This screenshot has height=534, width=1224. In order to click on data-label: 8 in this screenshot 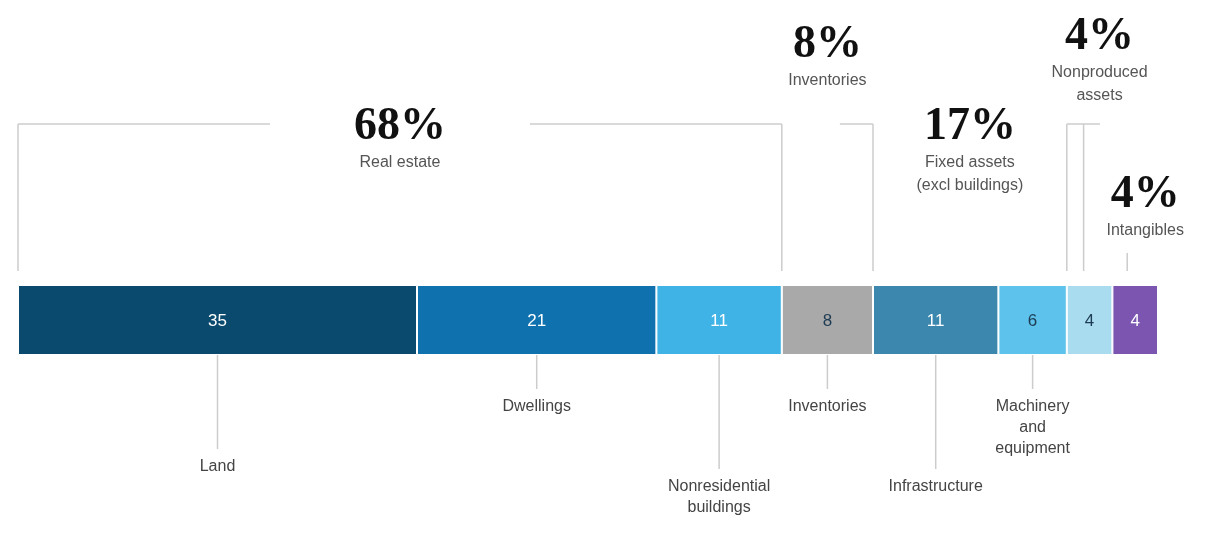, I will do `click(827, 320)`.